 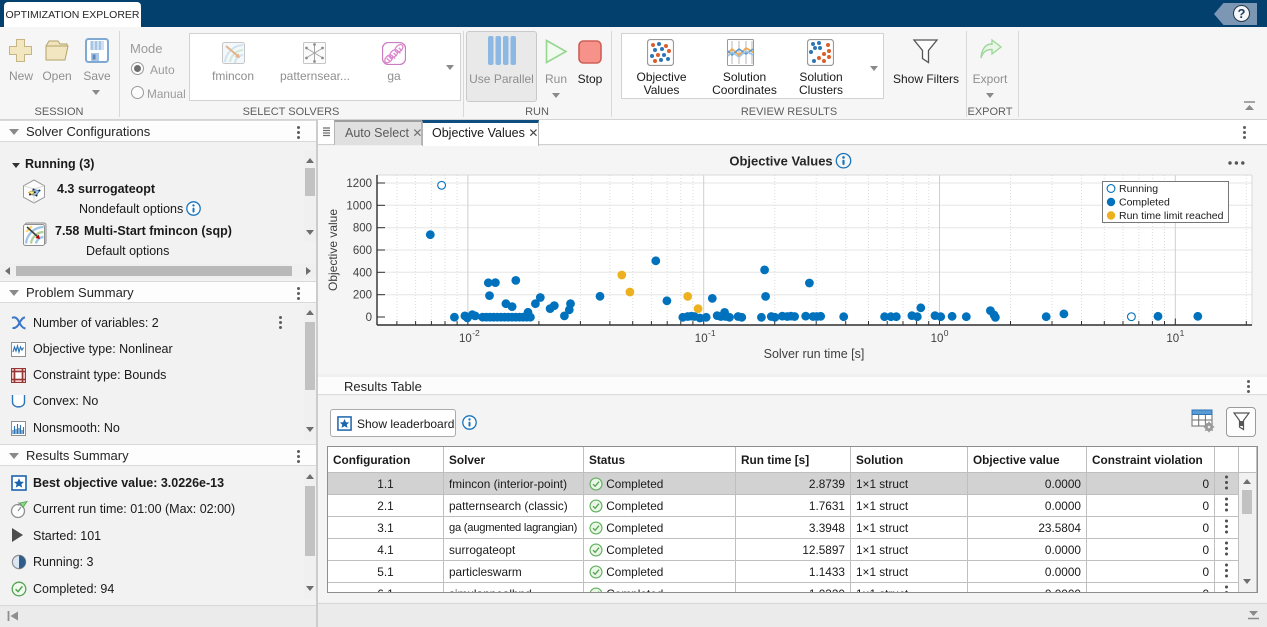 I want to click on svg-text: Objective value, so click(x=333, y=250).